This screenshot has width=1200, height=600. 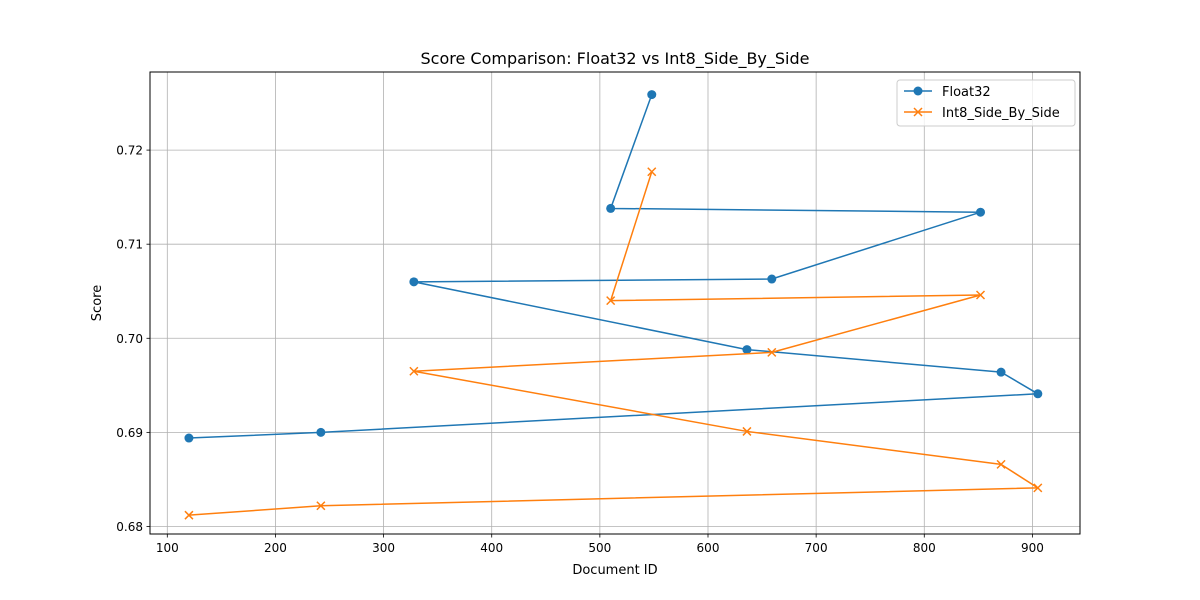 What do you see at coordinates (918, 91) in the screenshot?
I see `legend-marker-float32` at bounding box center [918, 91].